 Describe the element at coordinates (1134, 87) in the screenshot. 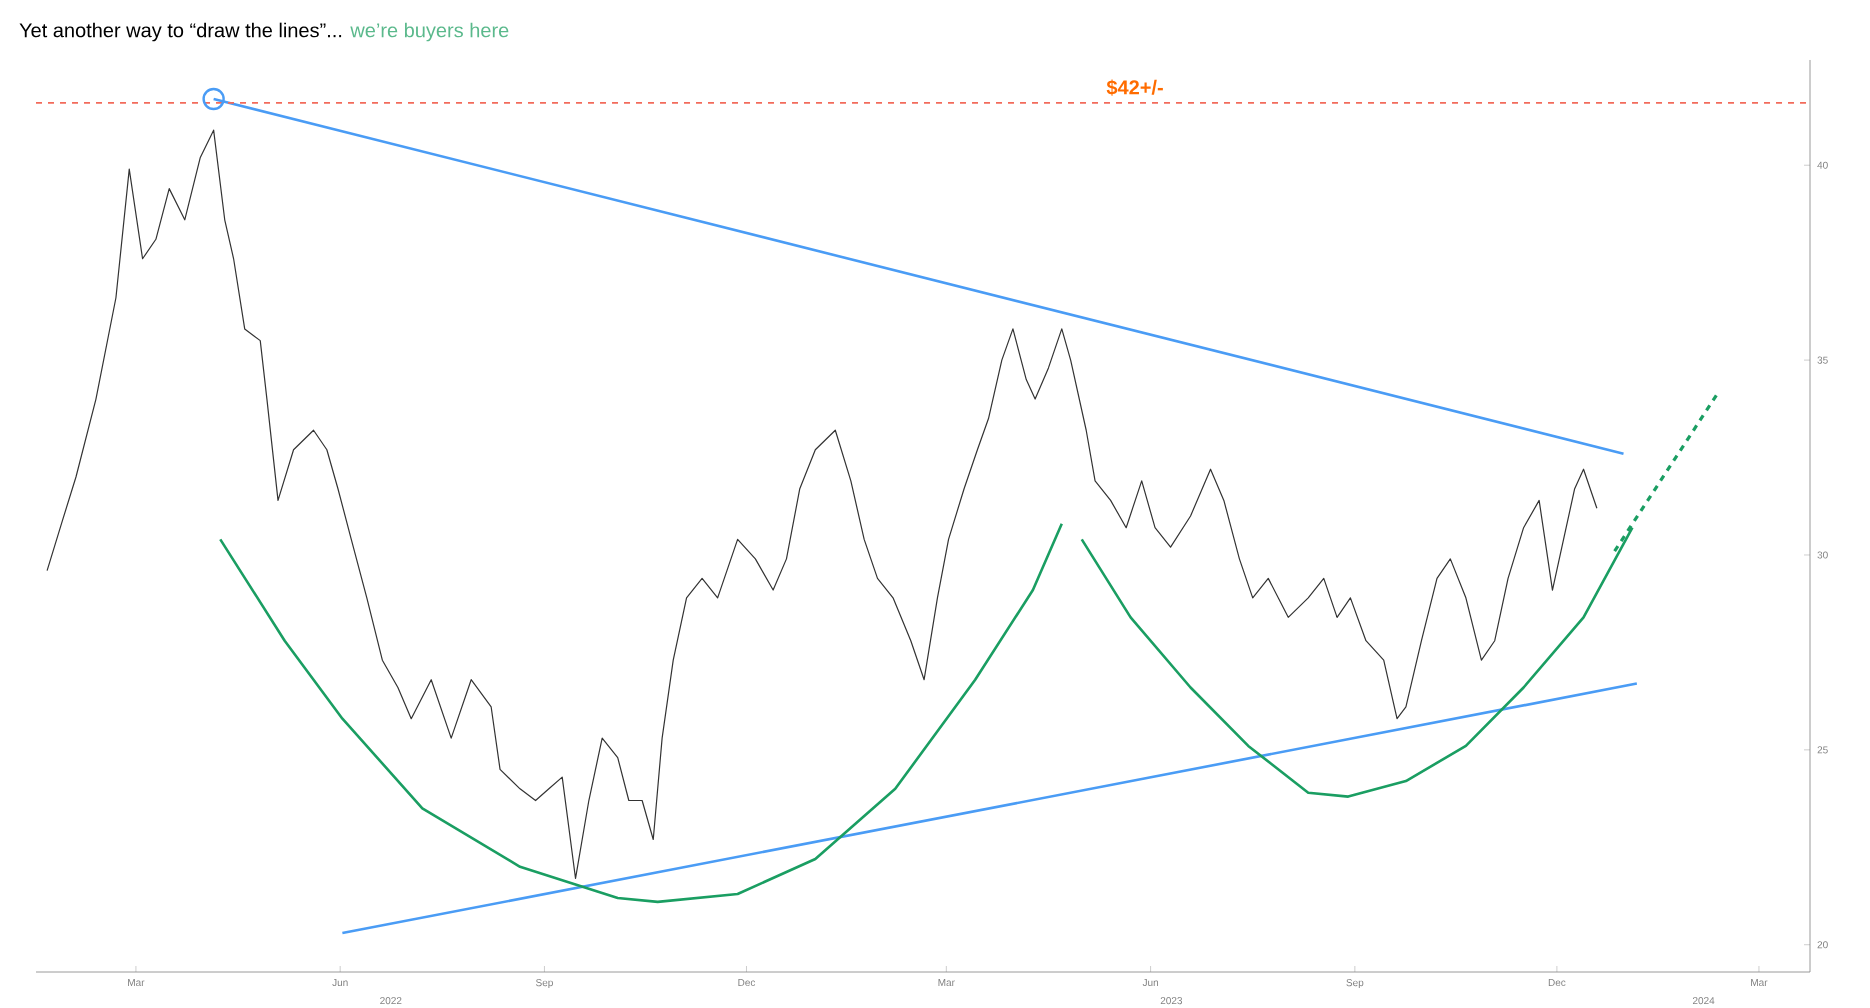

I see `ref-line-label: $42+/-` at that location.